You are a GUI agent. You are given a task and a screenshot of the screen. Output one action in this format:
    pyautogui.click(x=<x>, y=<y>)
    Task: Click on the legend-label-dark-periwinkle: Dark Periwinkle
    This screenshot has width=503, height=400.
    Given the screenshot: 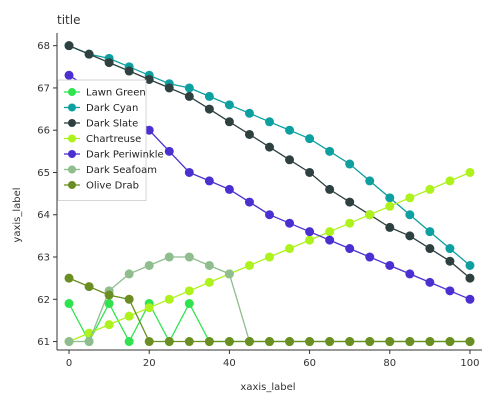 What is the action you would take?
    pyautogui.click(x=125, y=155)
    